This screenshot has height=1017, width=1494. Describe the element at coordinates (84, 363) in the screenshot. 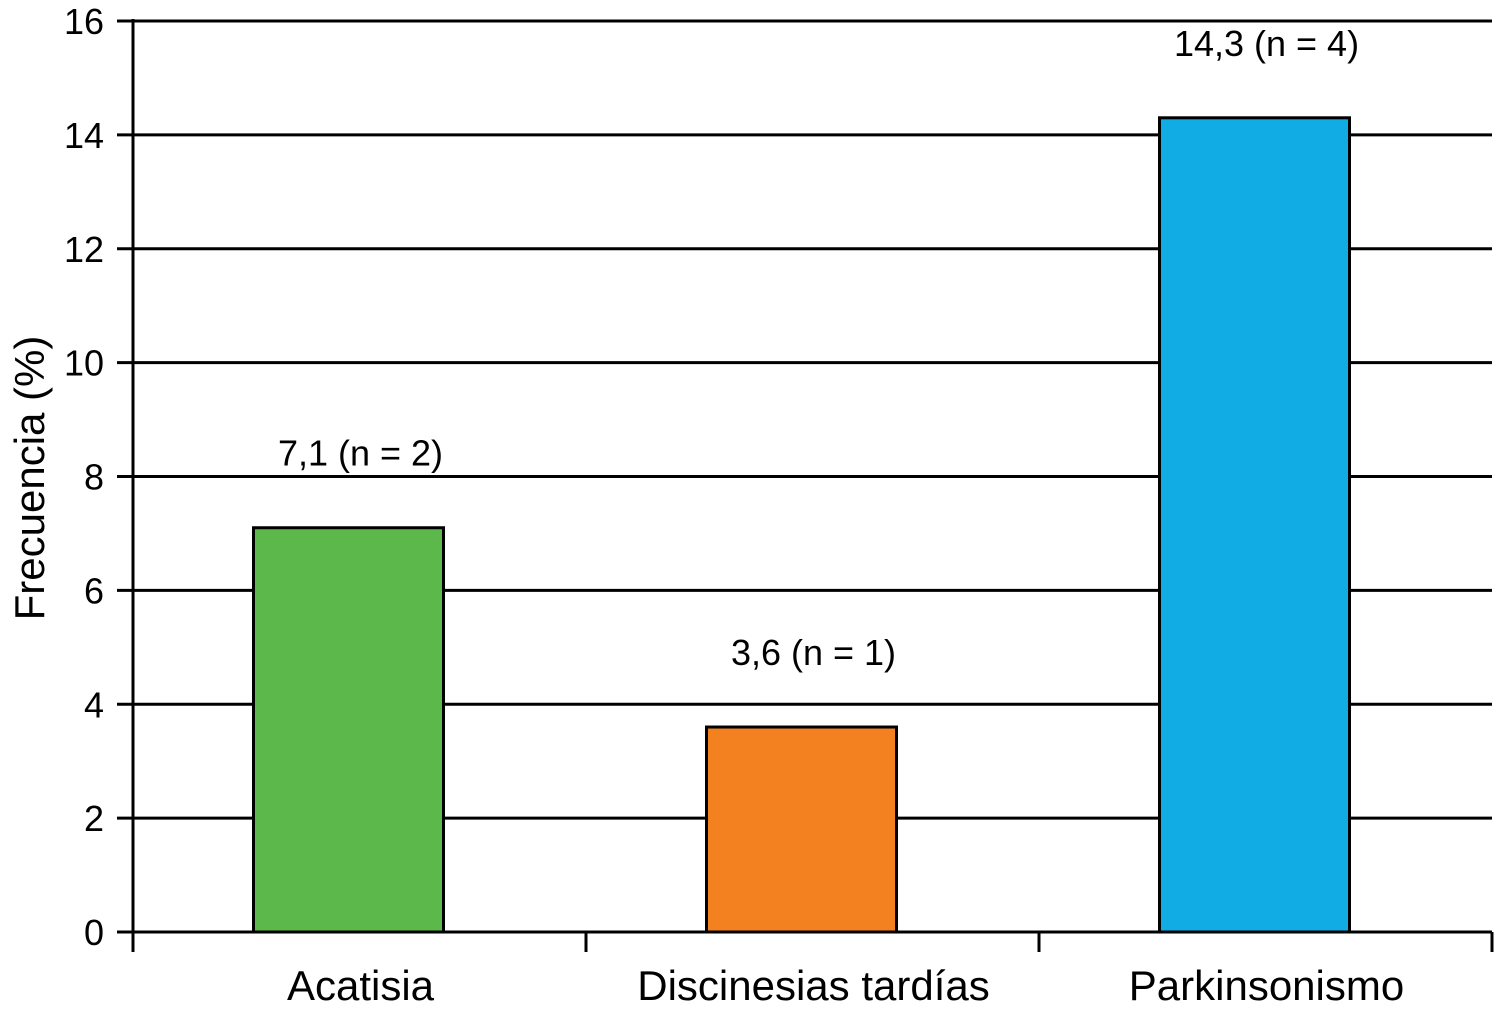

I see `y-tick-label: 10` at that location.